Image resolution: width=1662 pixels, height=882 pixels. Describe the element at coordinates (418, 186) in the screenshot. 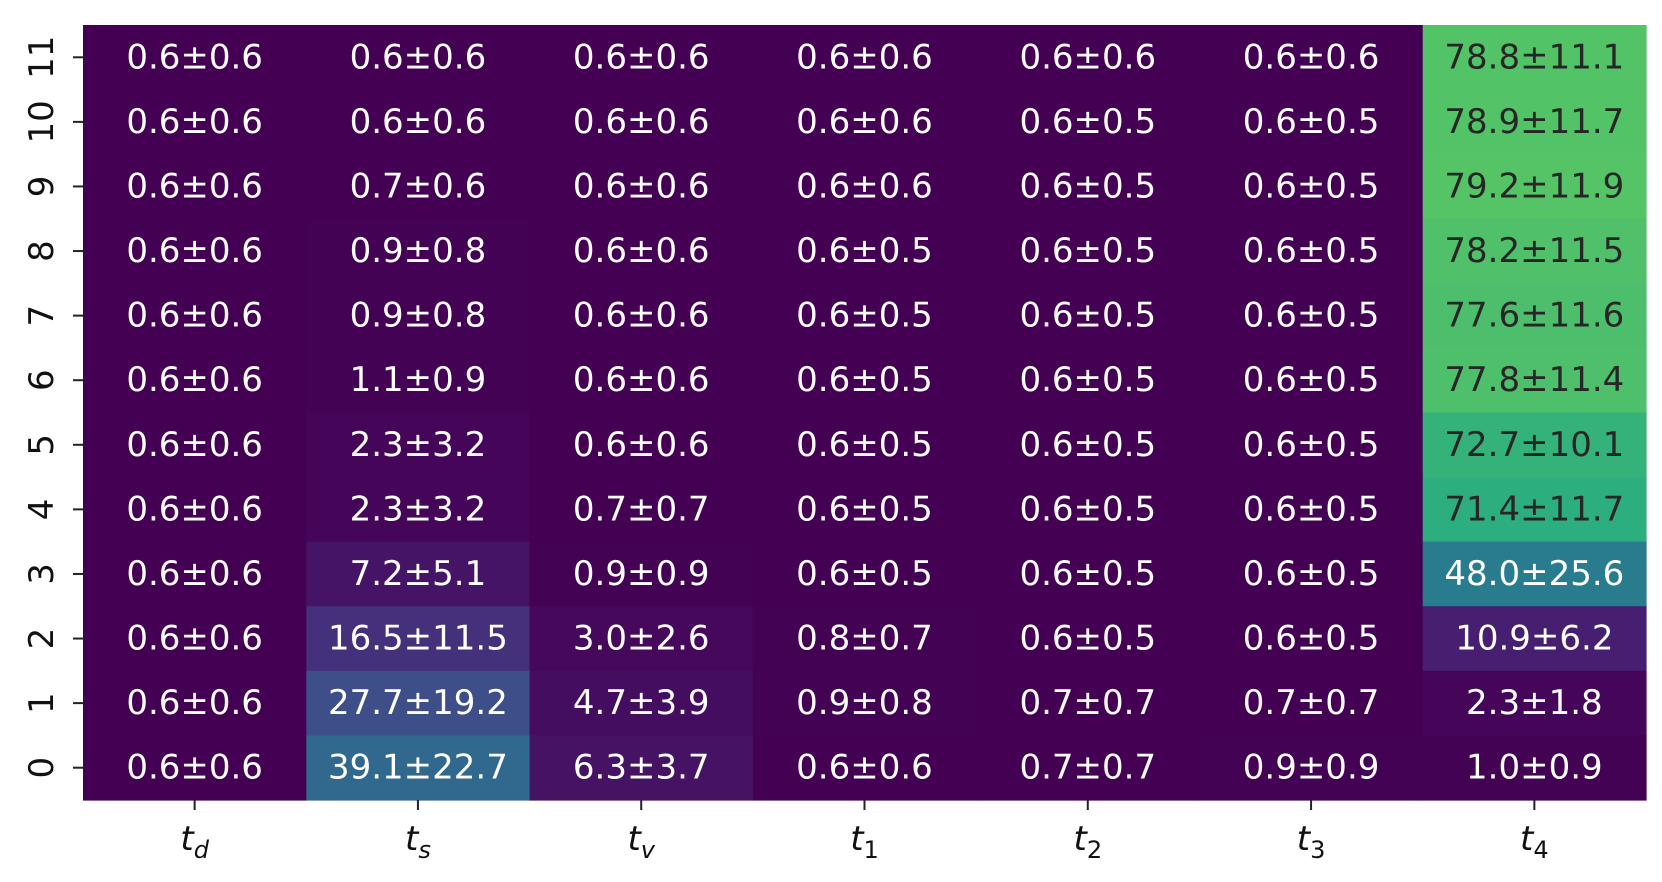

I see `cell-label: 0.7±0.6` at that location.